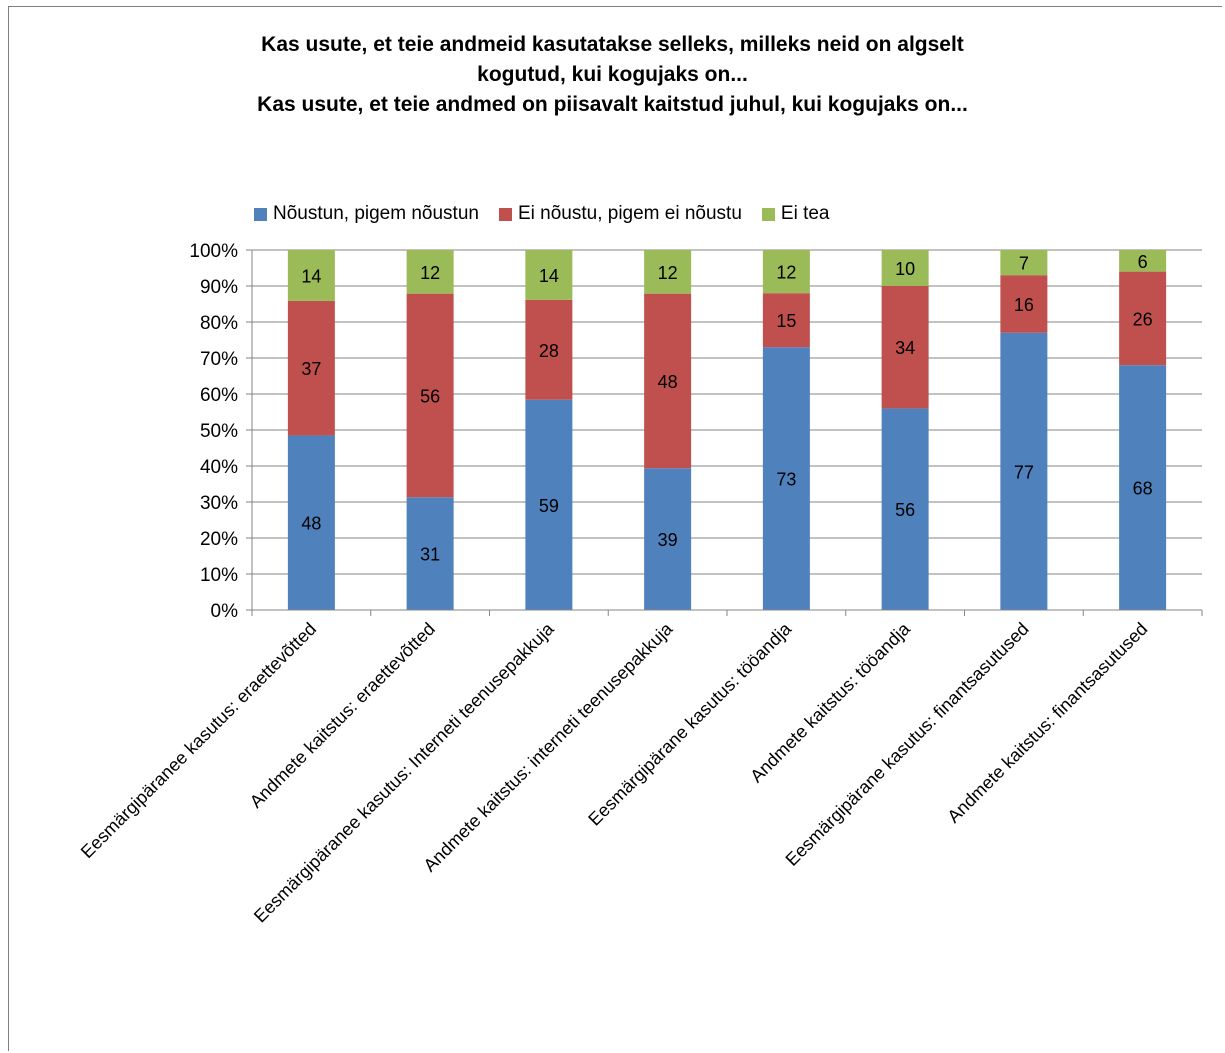  I want to click on data-label: 59, so click(549, 506).